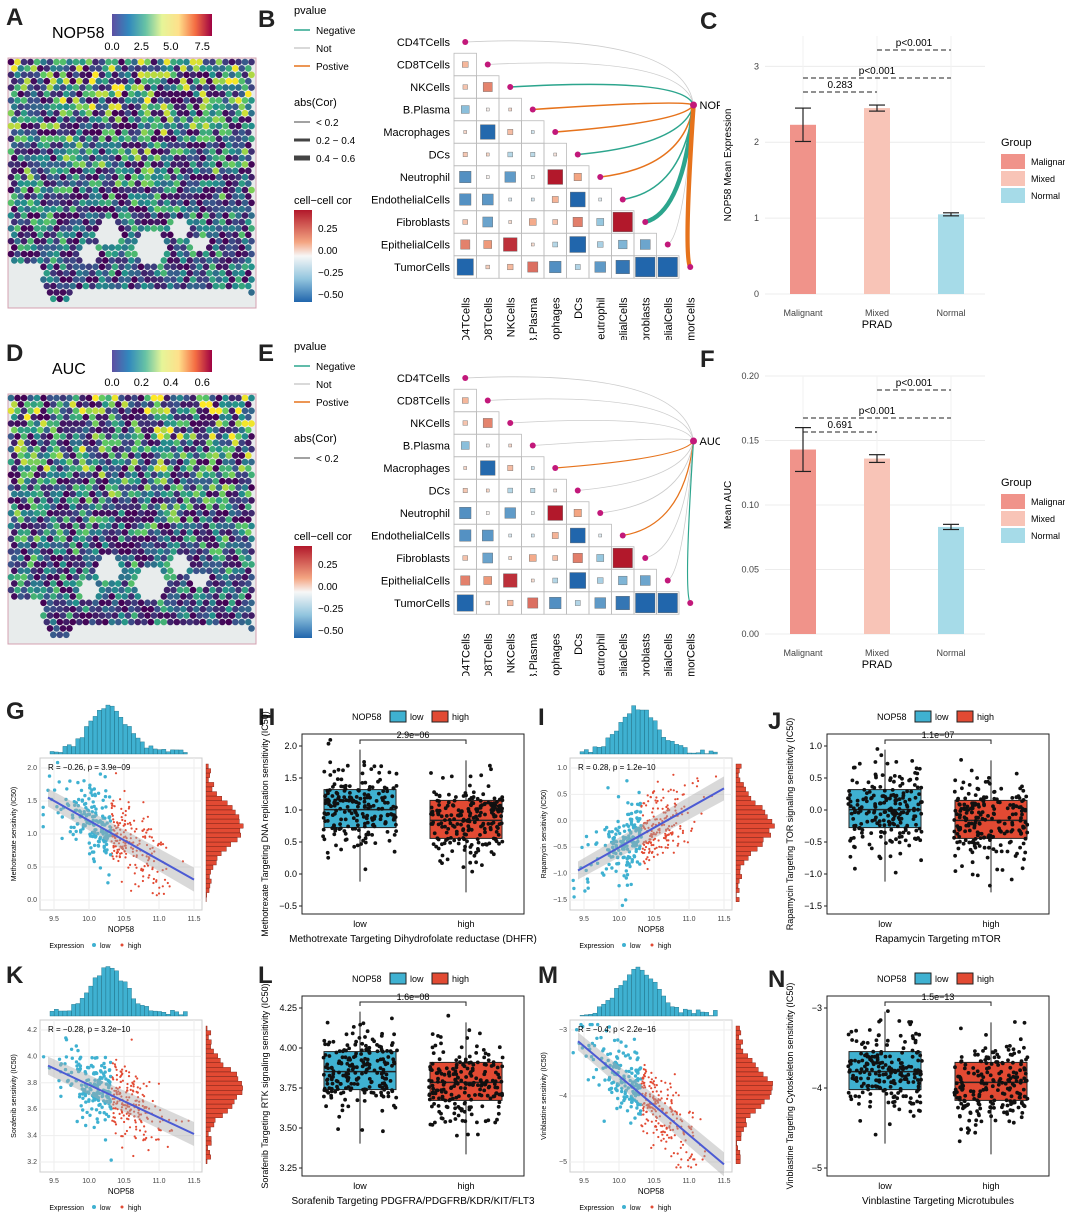 This screenshot has width=1065, height=1218. What do you see at coordinates (209, 789) in the screenshot?
I see `histogram-bar` at bounding box center [209, 789].